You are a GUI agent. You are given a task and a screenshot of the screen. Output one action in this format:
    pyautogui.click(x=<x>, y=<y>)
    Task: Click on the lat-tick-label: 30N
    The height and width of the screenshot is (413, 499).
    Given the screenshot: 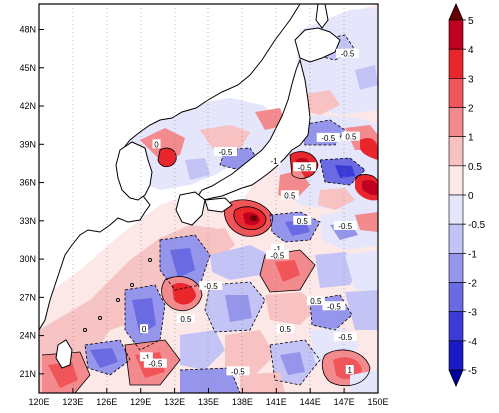 What is the action you would take?
    pyautogui.click(x=27, y=259)
    